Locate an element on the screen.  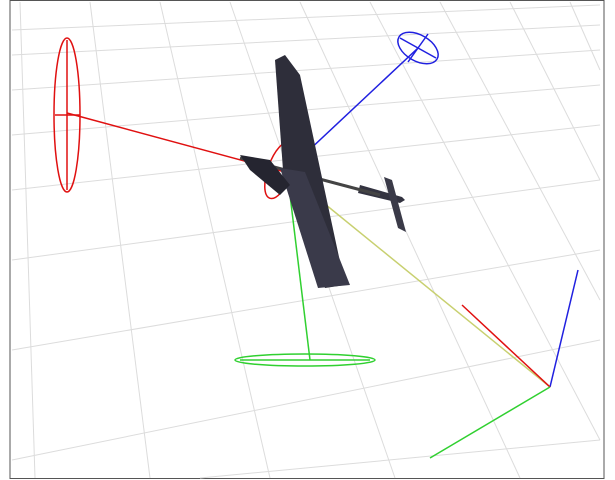
aircraft is located at coordinates (322, 171).